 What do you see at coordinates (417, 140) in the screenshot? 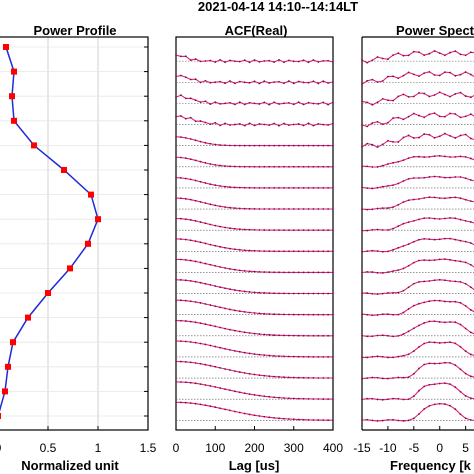
I see `spect-curve` at bounding box center [417, 140].